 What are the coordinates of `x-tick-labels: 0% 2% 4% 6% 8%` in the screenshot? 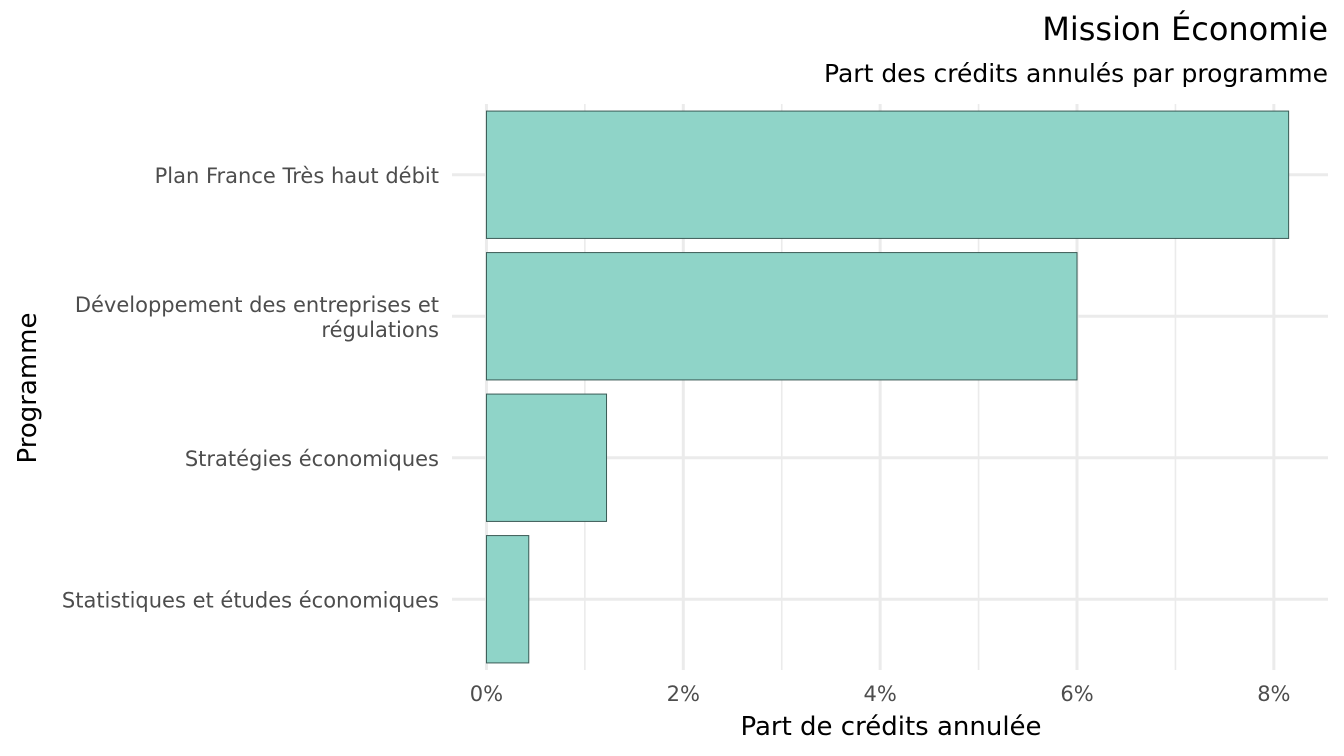 It's located at (880, 694).